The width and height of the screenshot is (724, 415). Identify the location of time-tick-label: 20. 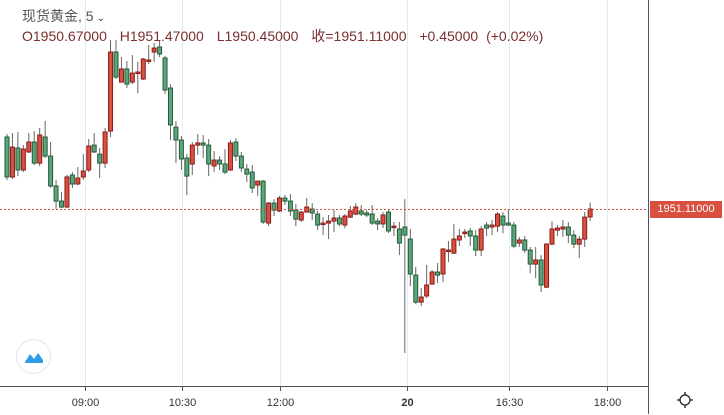
(407, 403).